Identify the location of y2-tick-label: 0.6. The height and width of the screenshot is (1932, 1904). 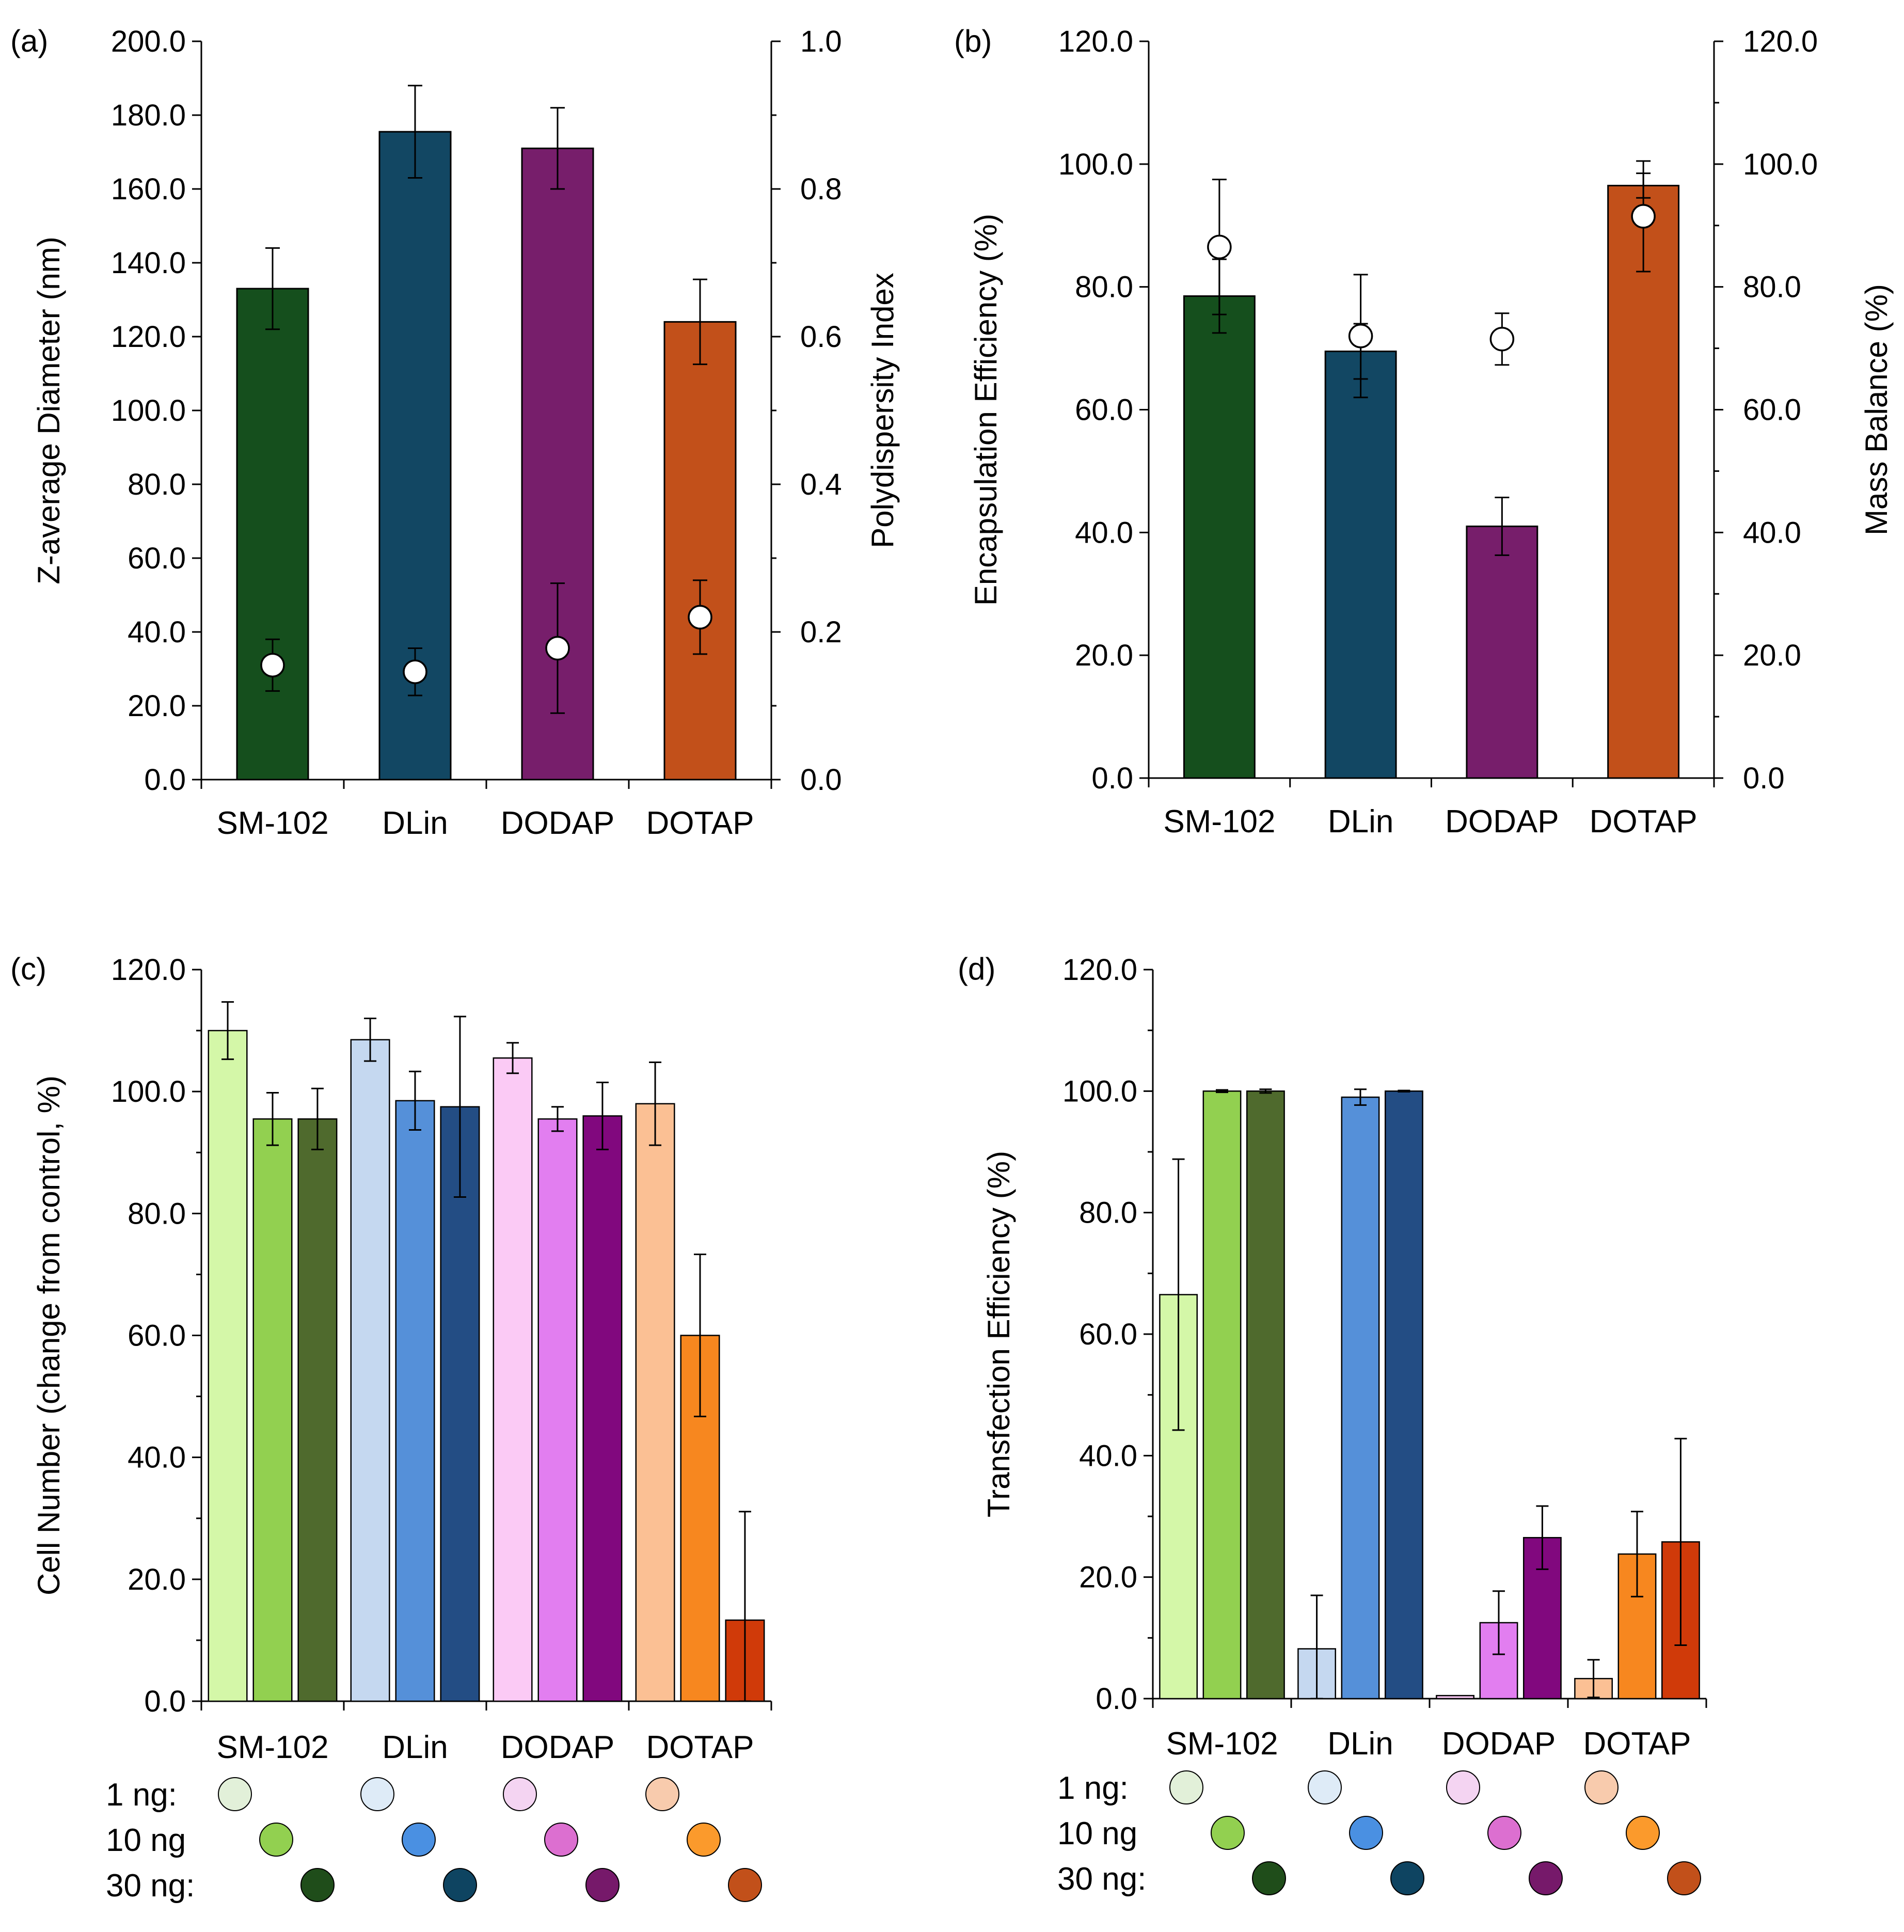
(821, 337).